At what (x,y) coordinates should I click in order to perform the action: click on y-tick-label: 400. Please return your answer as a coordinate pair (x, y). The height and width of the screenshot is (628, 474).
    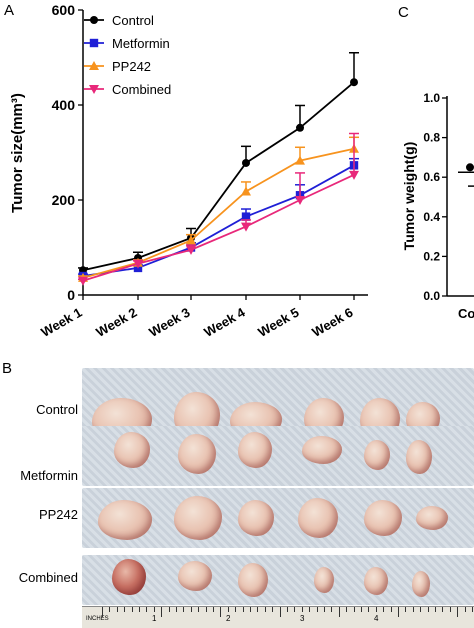
    Looking at the image, I should click on (64, 105).